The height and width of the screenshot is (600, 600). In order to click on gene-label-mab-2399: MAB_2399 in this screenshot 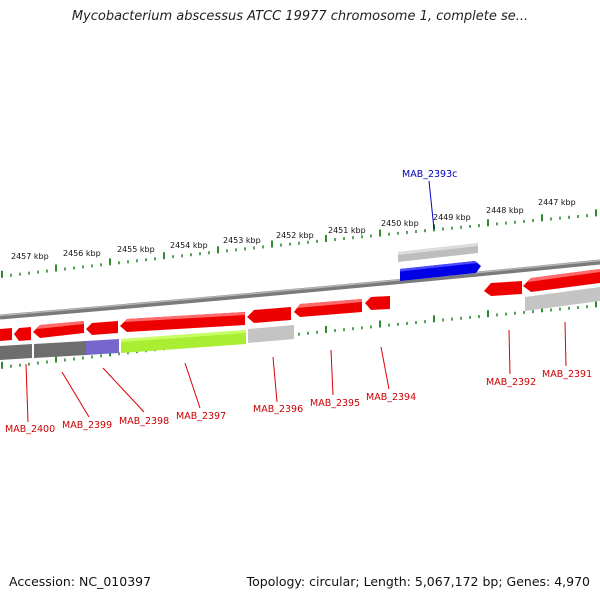, I will do `click(87, 425)`.